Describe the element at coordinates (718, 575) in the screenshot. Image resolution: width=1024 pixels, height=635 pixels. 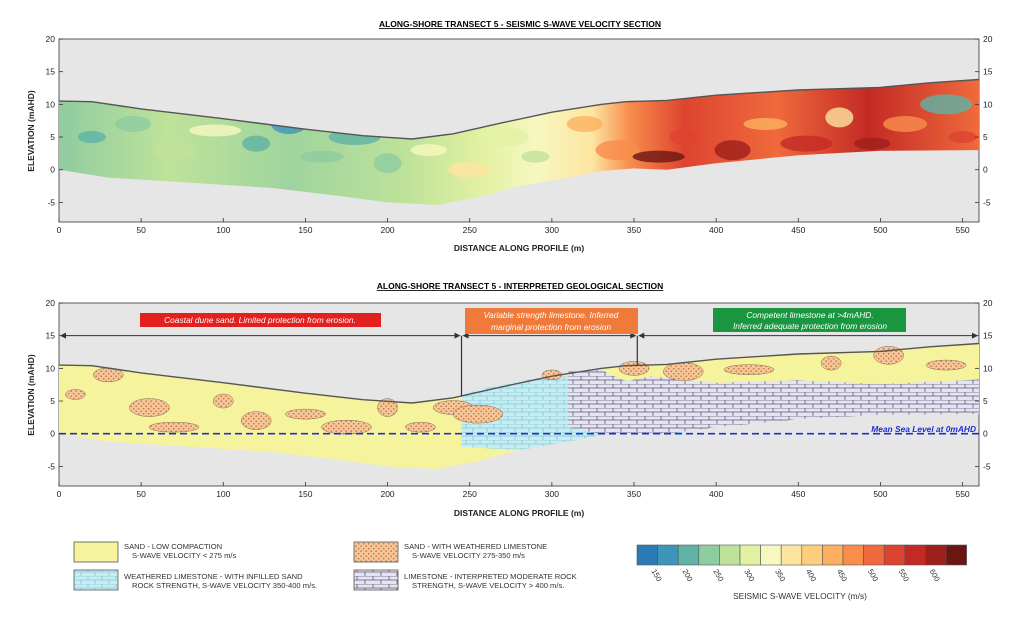
I see `colorbar-tick-label: 250` at that location.